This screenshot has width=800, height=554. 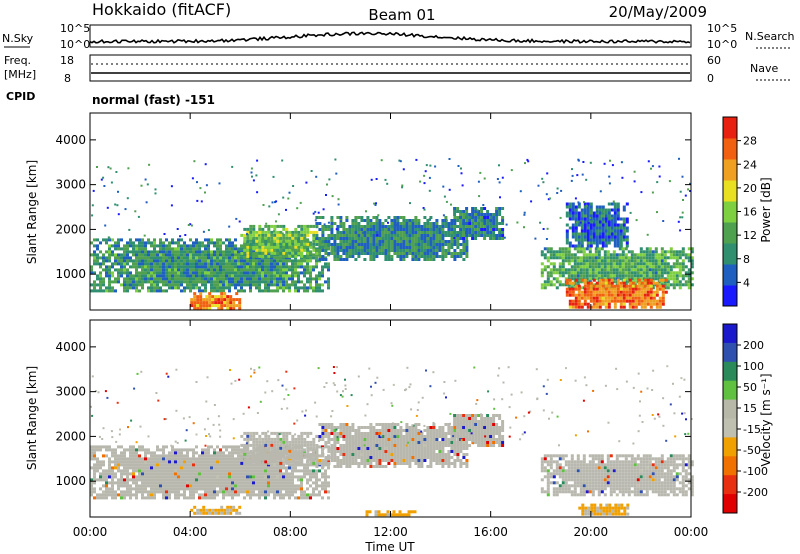 What do you see at coordinates (70, 274) in the screenshot?
I see `y-tick-label: 1000` at bounding box center [70, 274].